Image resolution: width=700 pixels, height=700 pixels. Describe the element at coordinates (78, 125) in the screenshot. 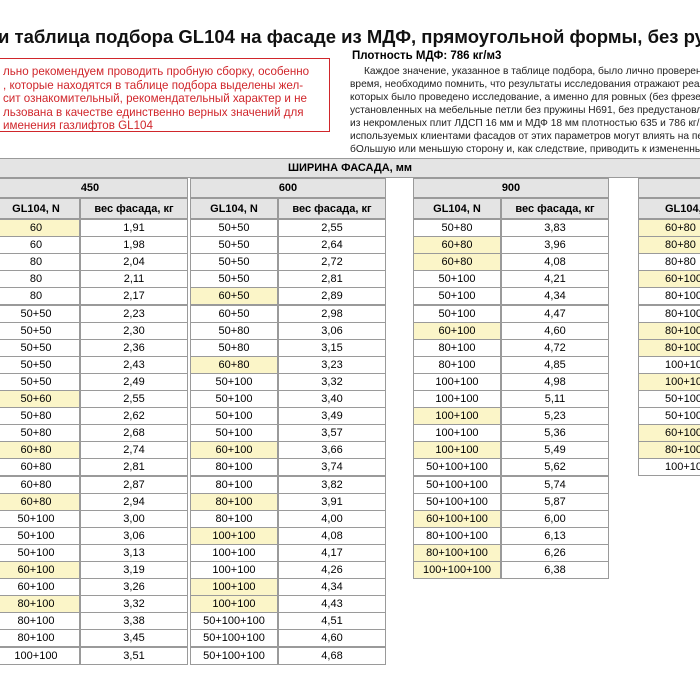

I see `notice-line: именения газлифтов GL104` at that location.